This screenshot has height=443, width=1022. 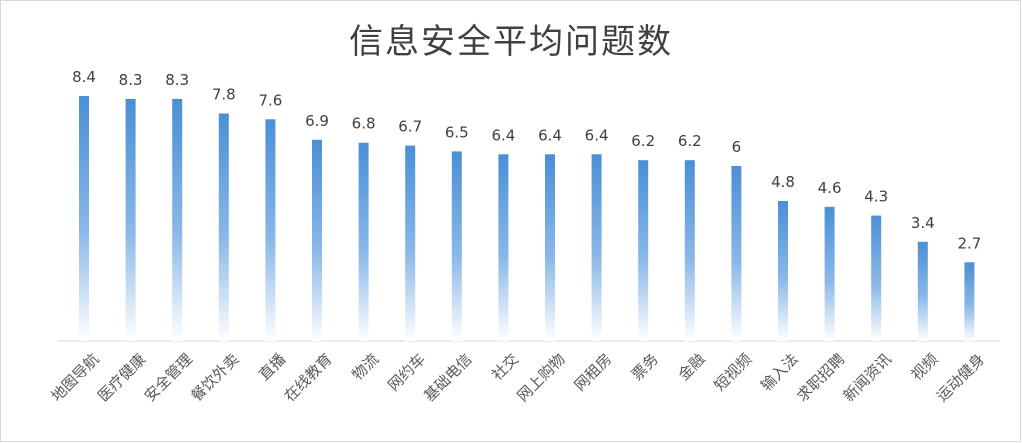 What do you see at coordinates (272, 367) in the screenshot?
I see `category-label-5: 直播` at bounding box center [272, 367].